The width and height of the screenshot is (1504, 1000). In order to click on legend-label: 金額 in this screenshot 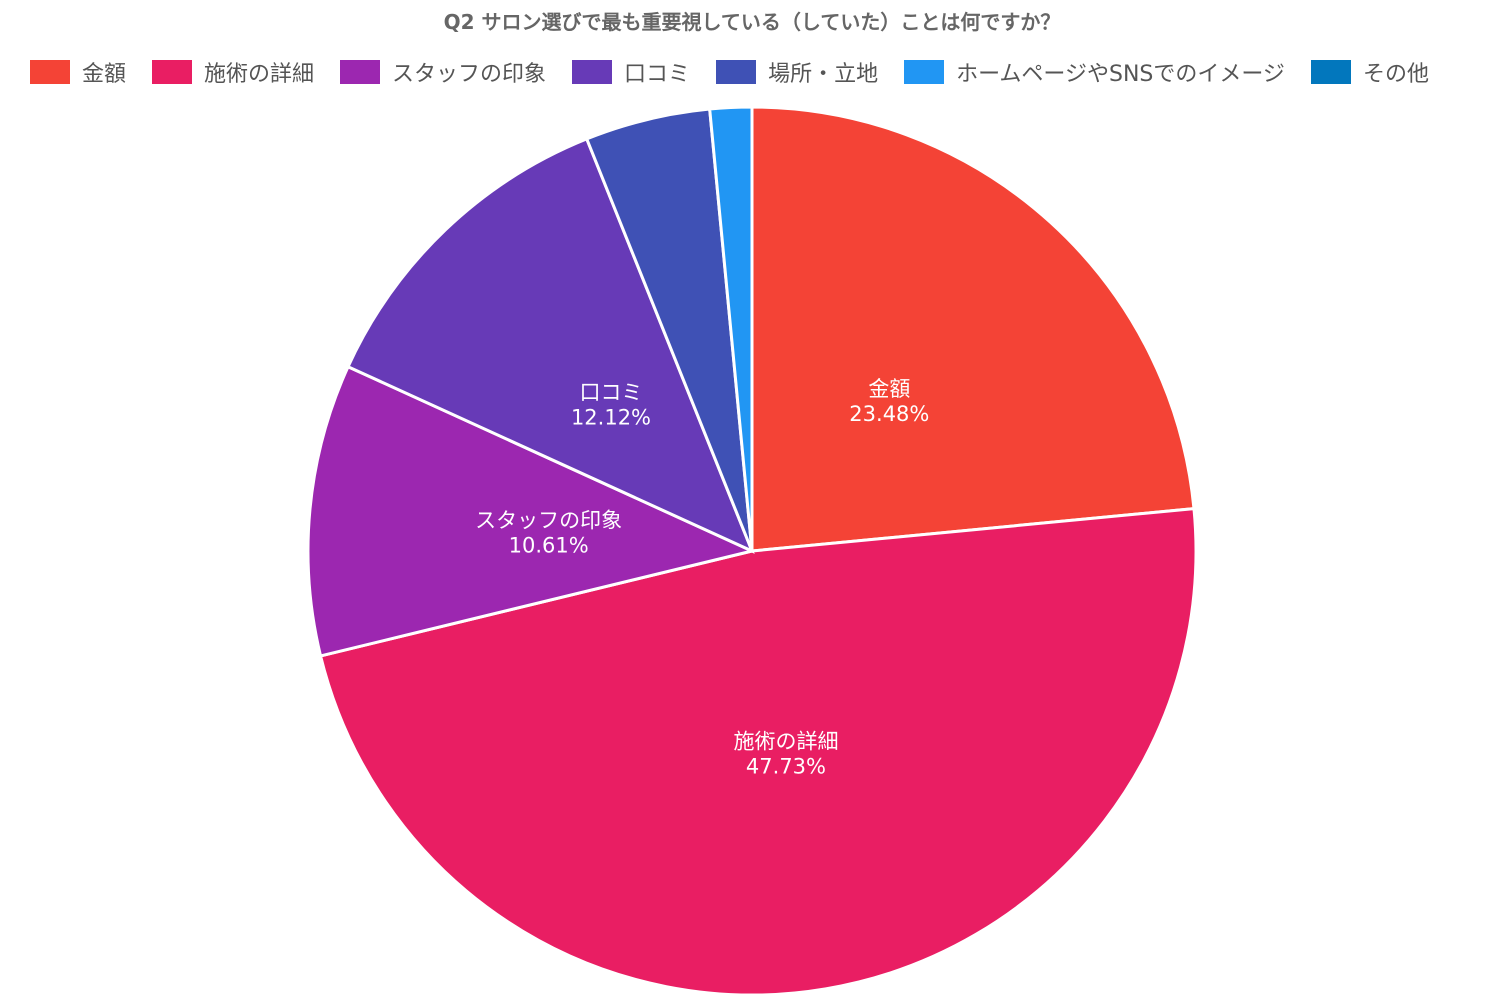, I will do `click(104, 74)`.